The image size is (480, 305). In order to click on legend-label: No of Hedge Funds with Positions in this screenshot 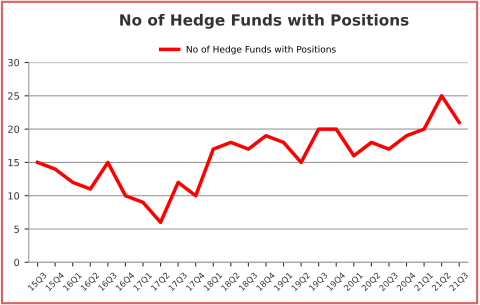, I will do `click(261, 50)`.